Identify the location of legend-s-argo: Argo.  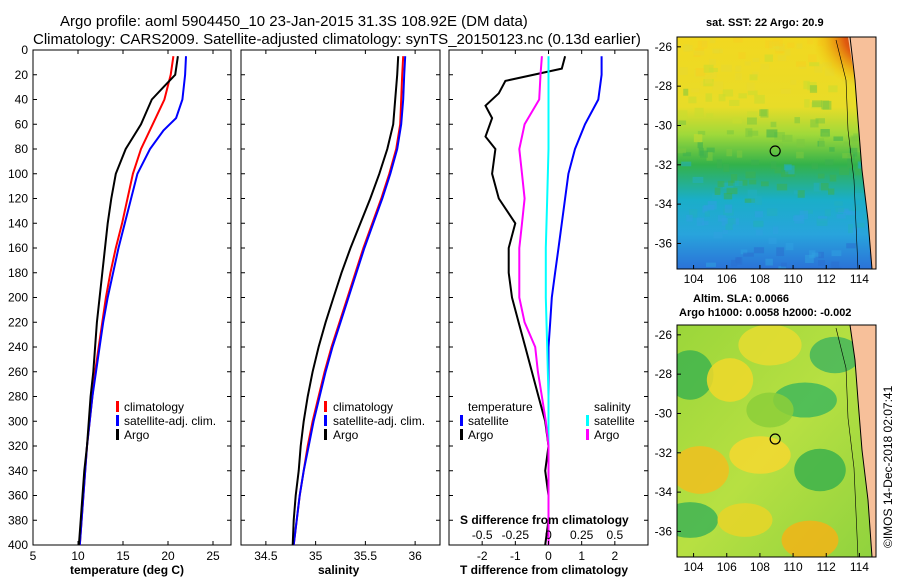
(607, 435).